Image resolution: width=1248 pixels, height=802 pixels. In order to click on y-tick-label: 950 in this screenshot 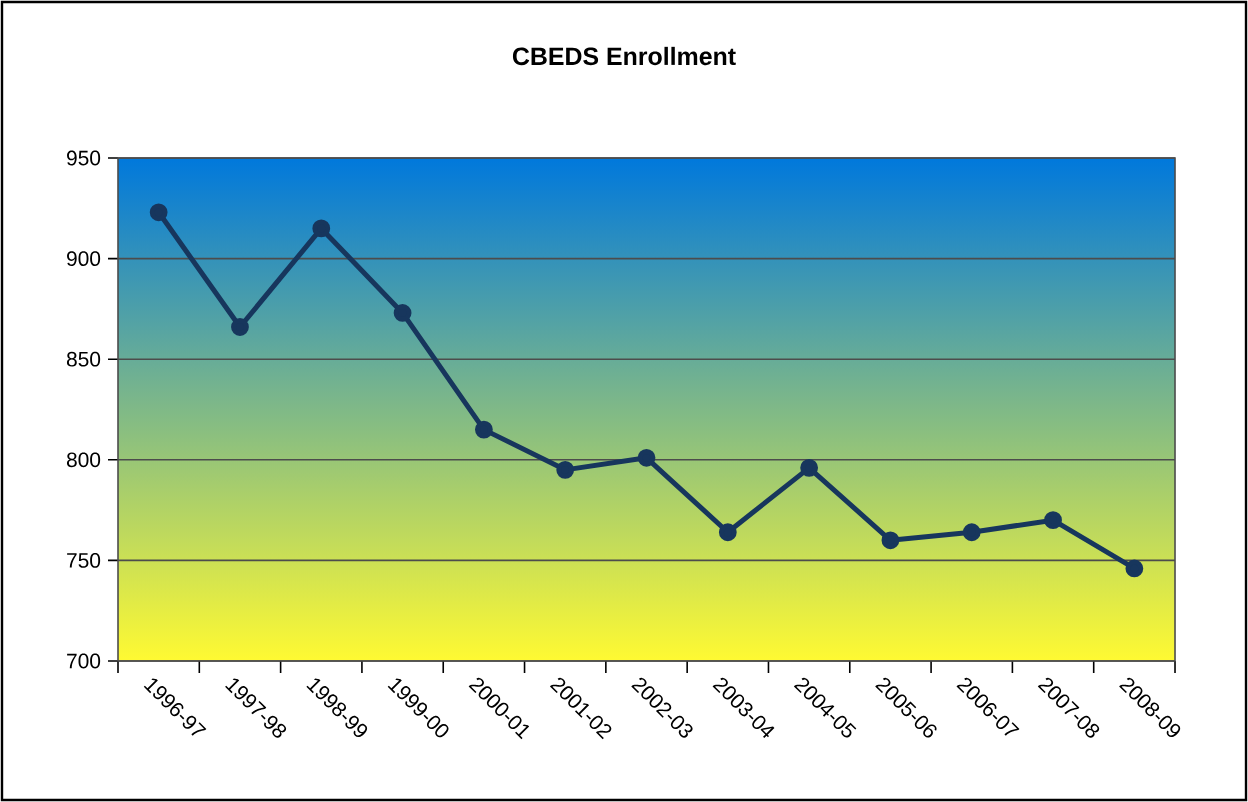, I will do `click(84, 158)`.